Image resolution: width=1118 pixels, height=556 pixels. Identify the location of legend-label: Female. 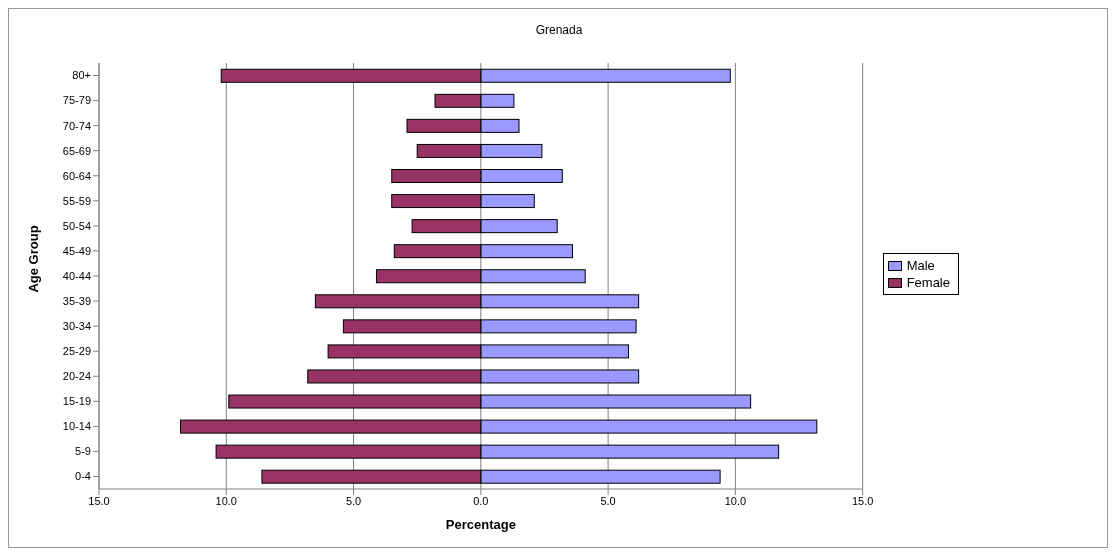
(927, 282).